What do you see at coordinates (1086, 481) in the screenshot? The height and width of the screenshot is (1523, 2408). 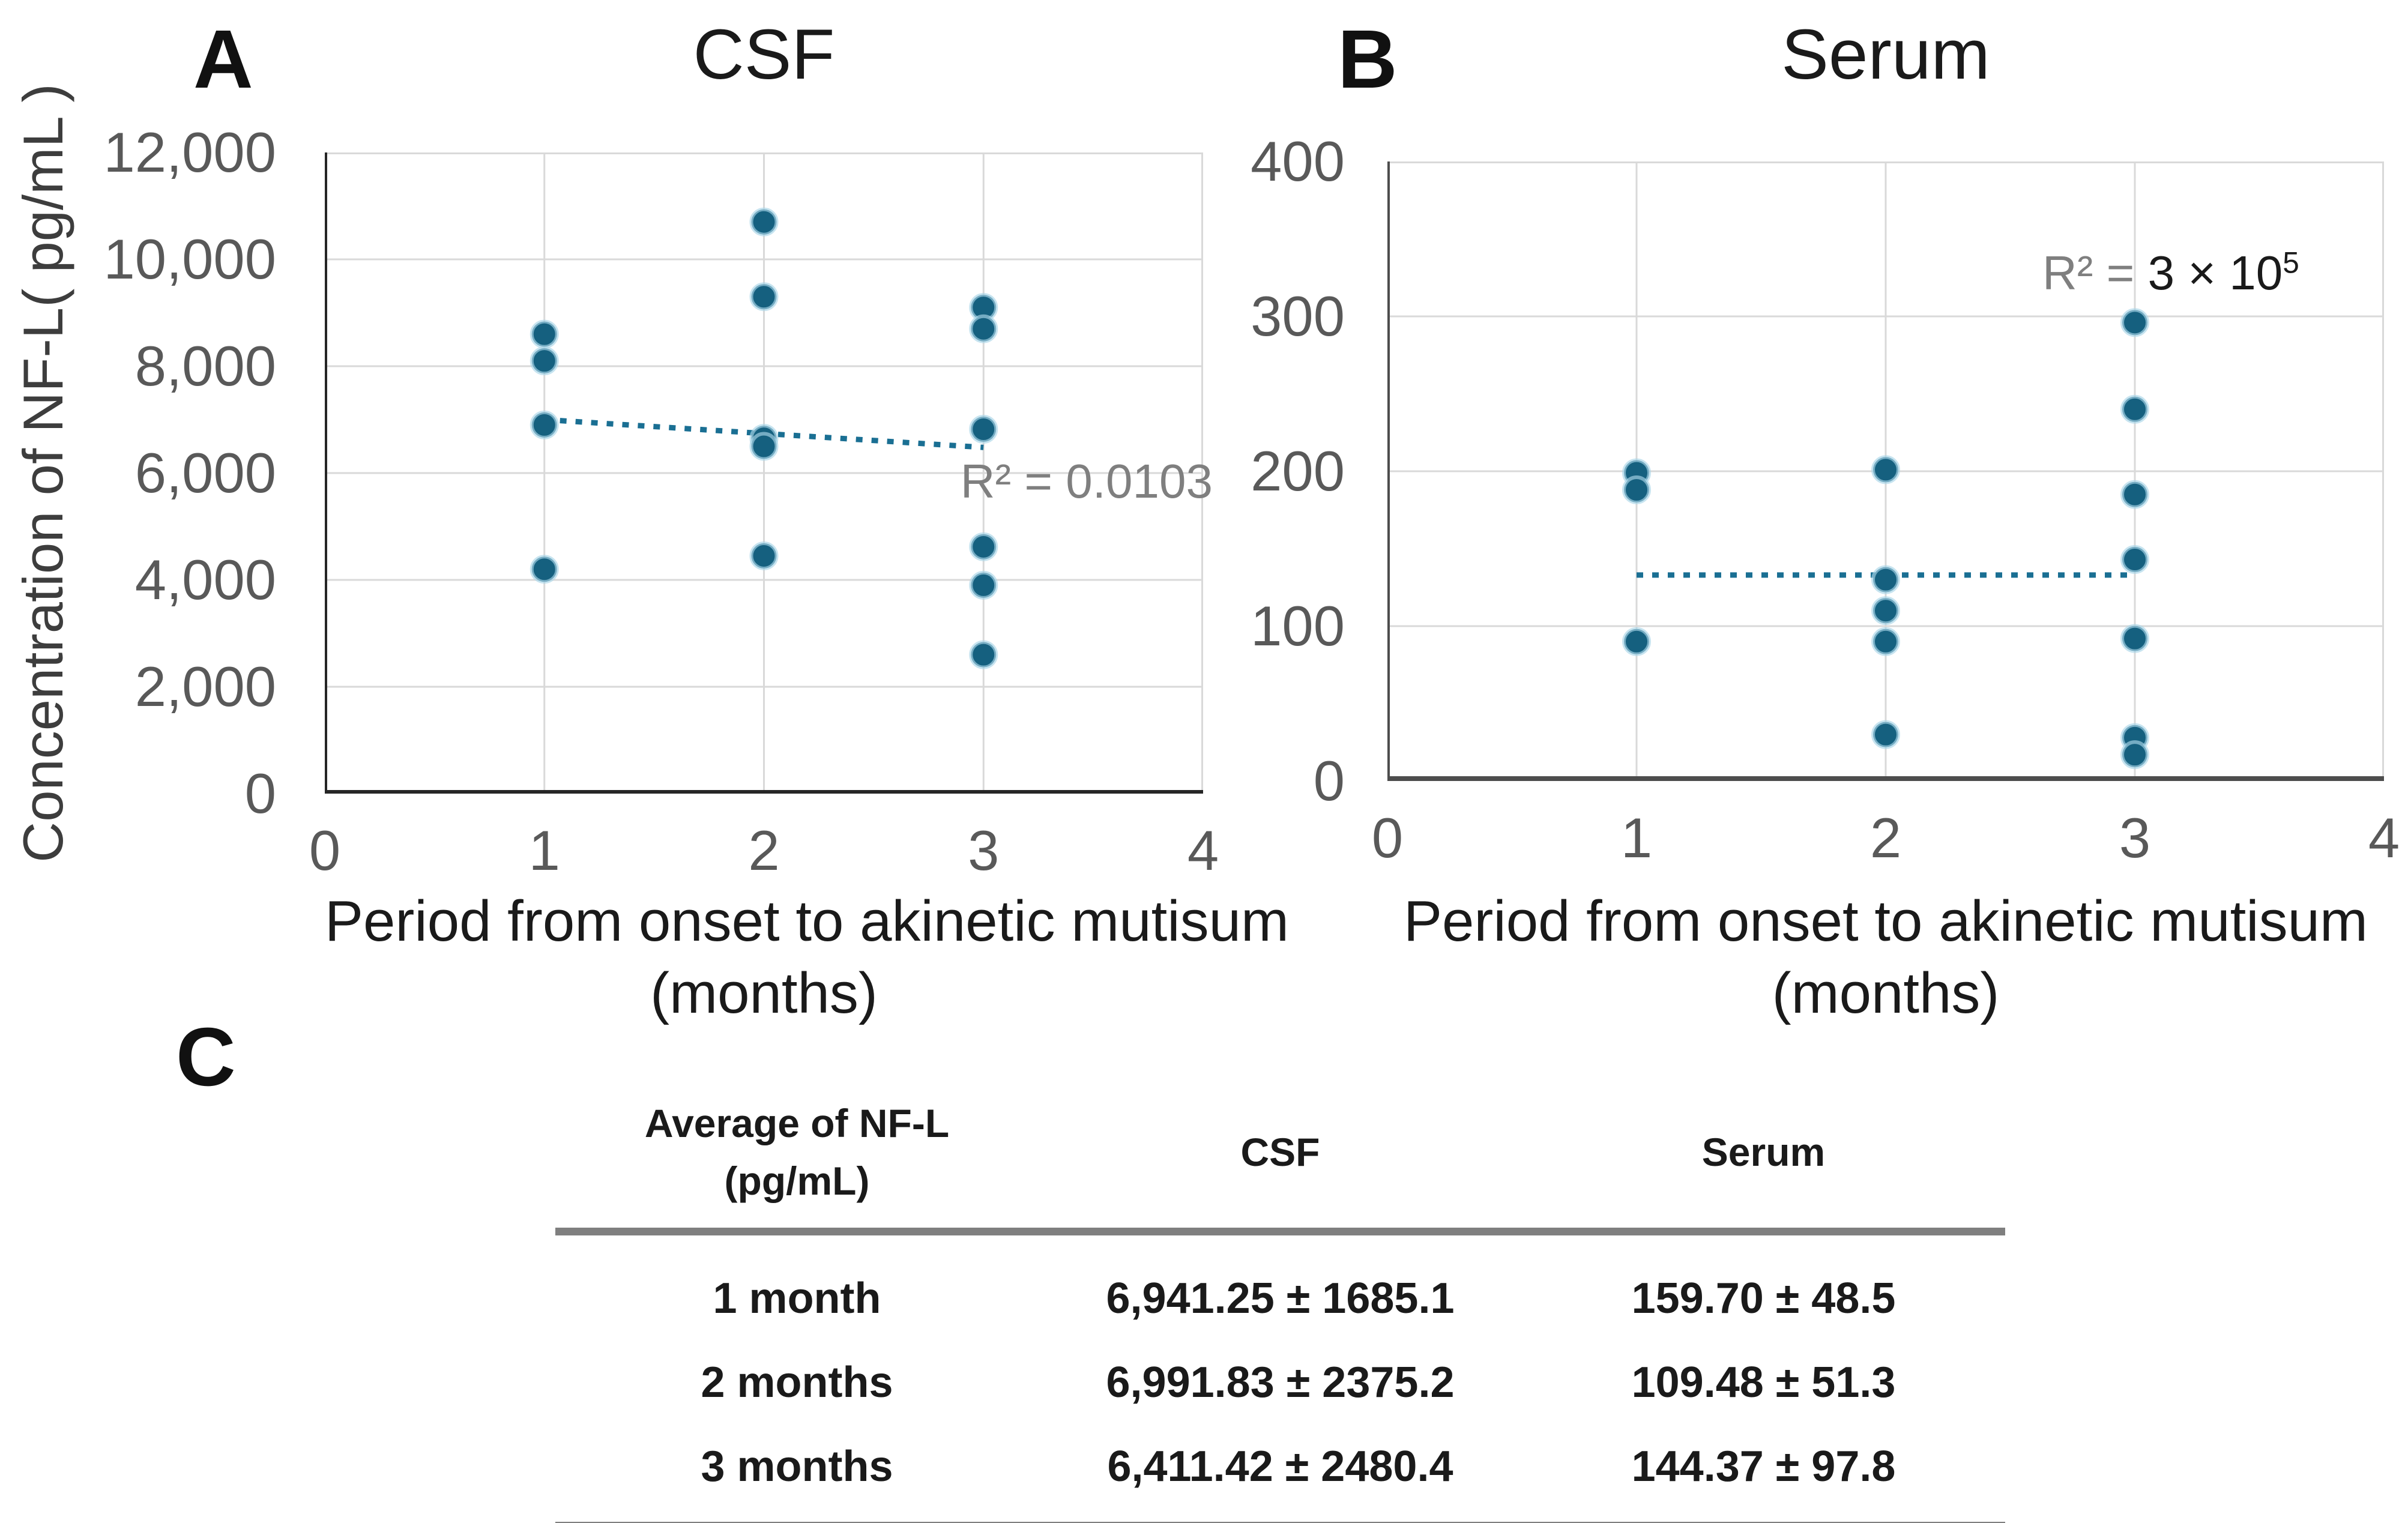 I see `r-squared-text: R² = 0.0103` at bounding box center [1086, 481].